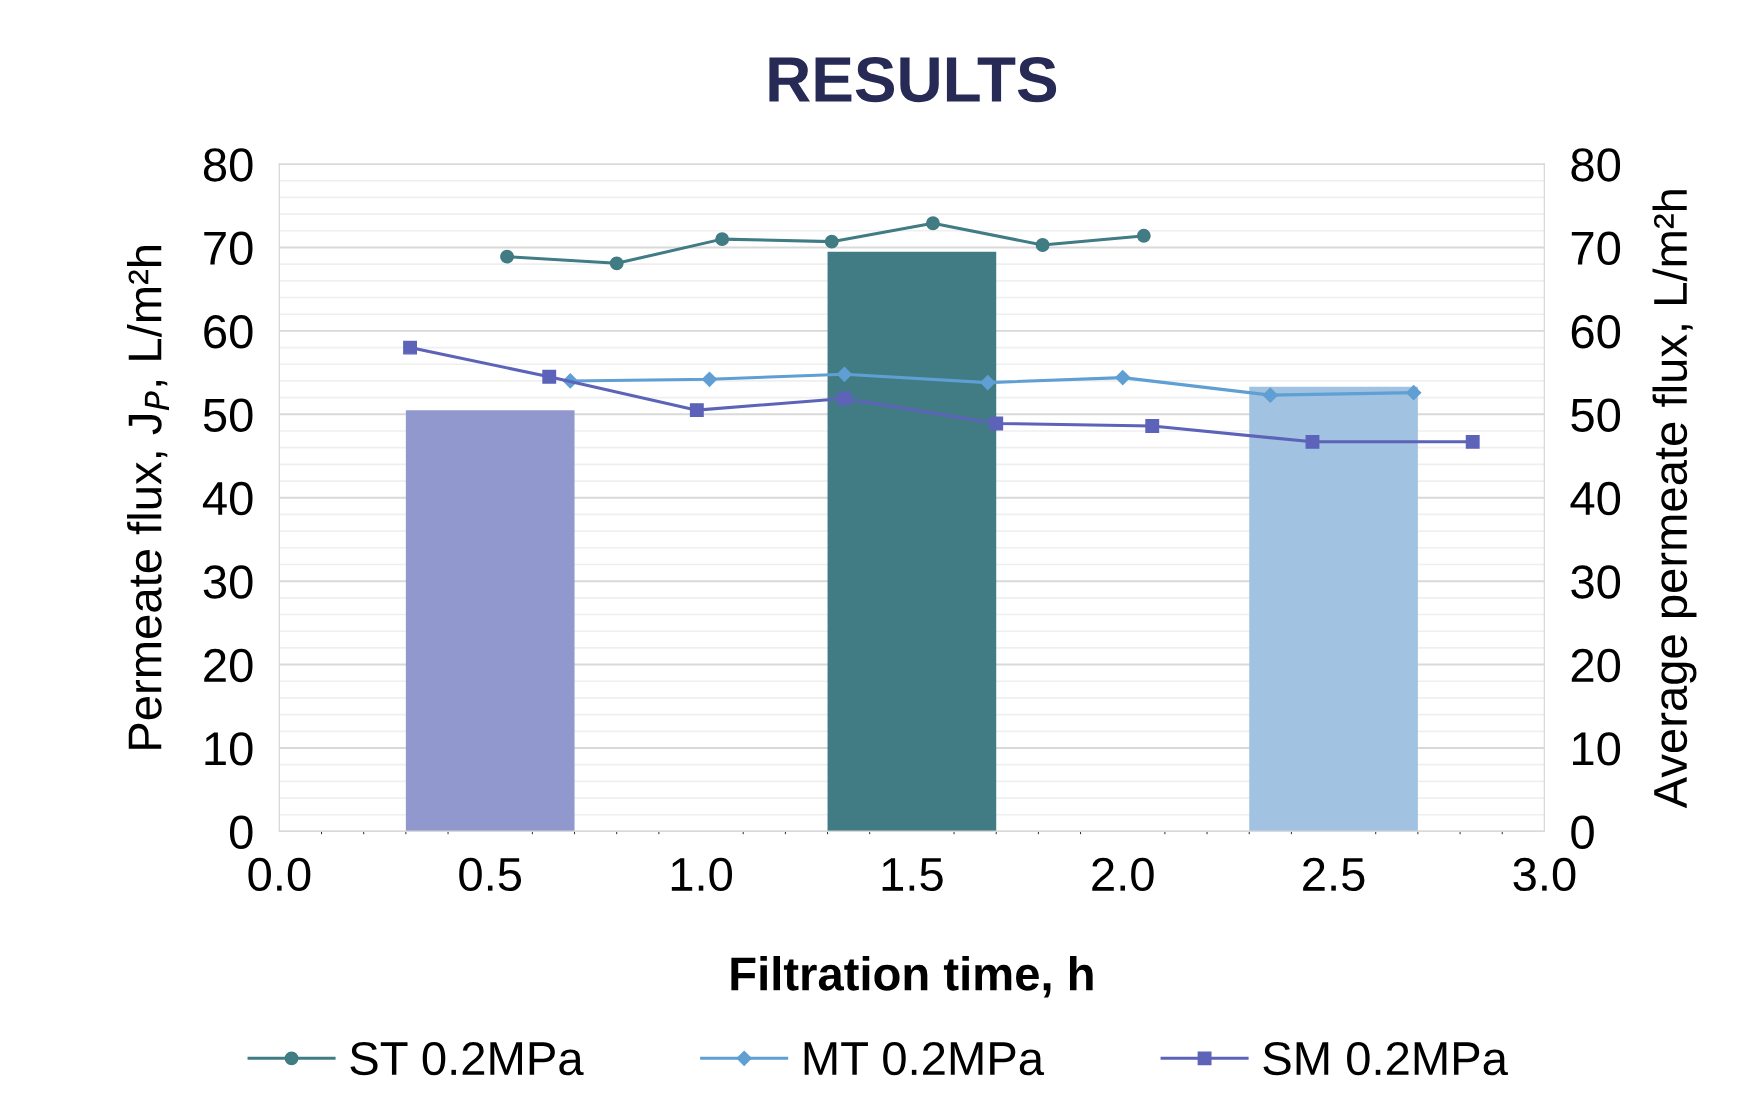  I want to click on y2-tick-label: 20, so click(1596, 665).